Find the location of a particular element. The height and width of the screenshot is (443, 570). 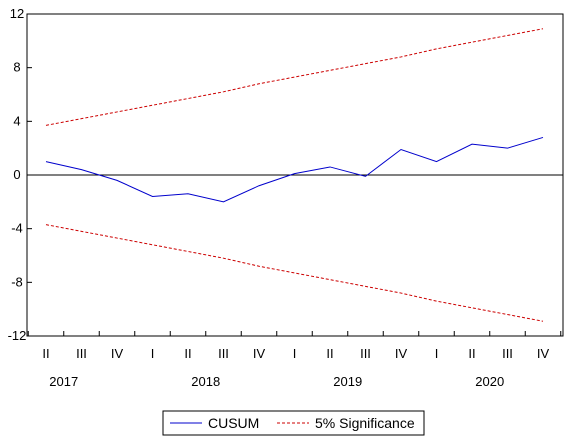

y-tick-label: -4 is located at coordinates (17, 228).